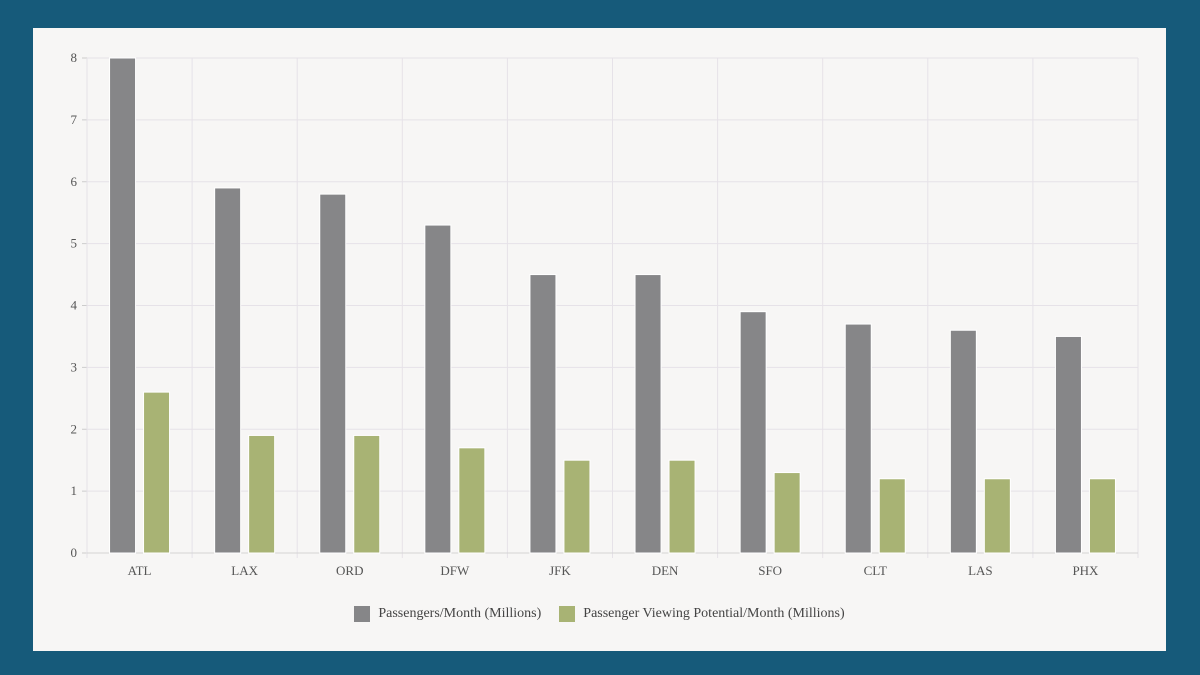 The width and height of the screenshot is (1200, 675). Describe the element at coordinates (262, 494) in the screenshot. I see `bar-viewing-potential-lax` at that location.